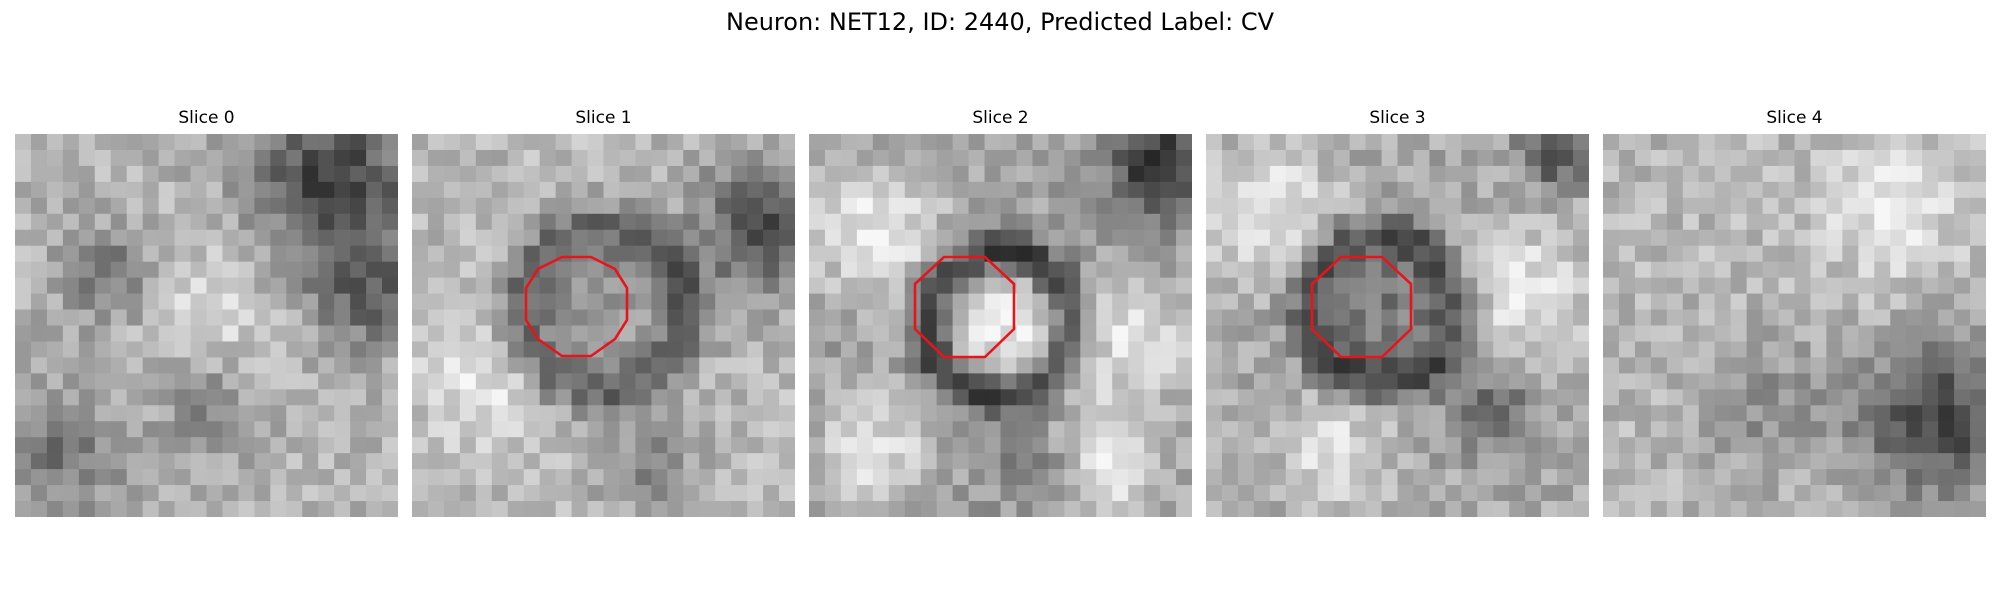 Image resolution: width=2000 pixels, height=600 pixels. I want to click on slice-panel-2: Slice 2, so click(1000, 314).